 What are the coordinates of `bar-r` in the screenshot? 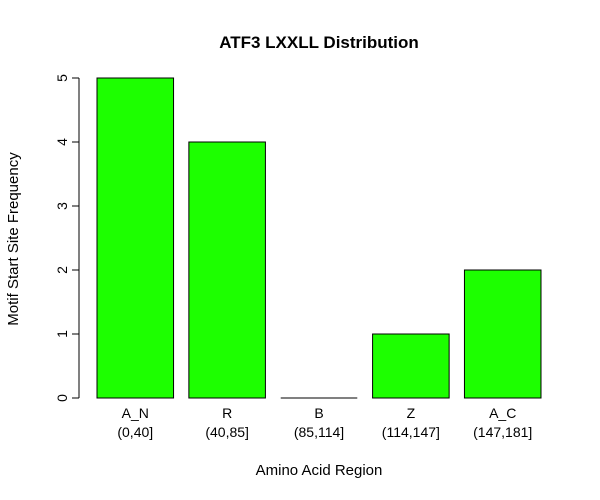 It's located at (227, 270).